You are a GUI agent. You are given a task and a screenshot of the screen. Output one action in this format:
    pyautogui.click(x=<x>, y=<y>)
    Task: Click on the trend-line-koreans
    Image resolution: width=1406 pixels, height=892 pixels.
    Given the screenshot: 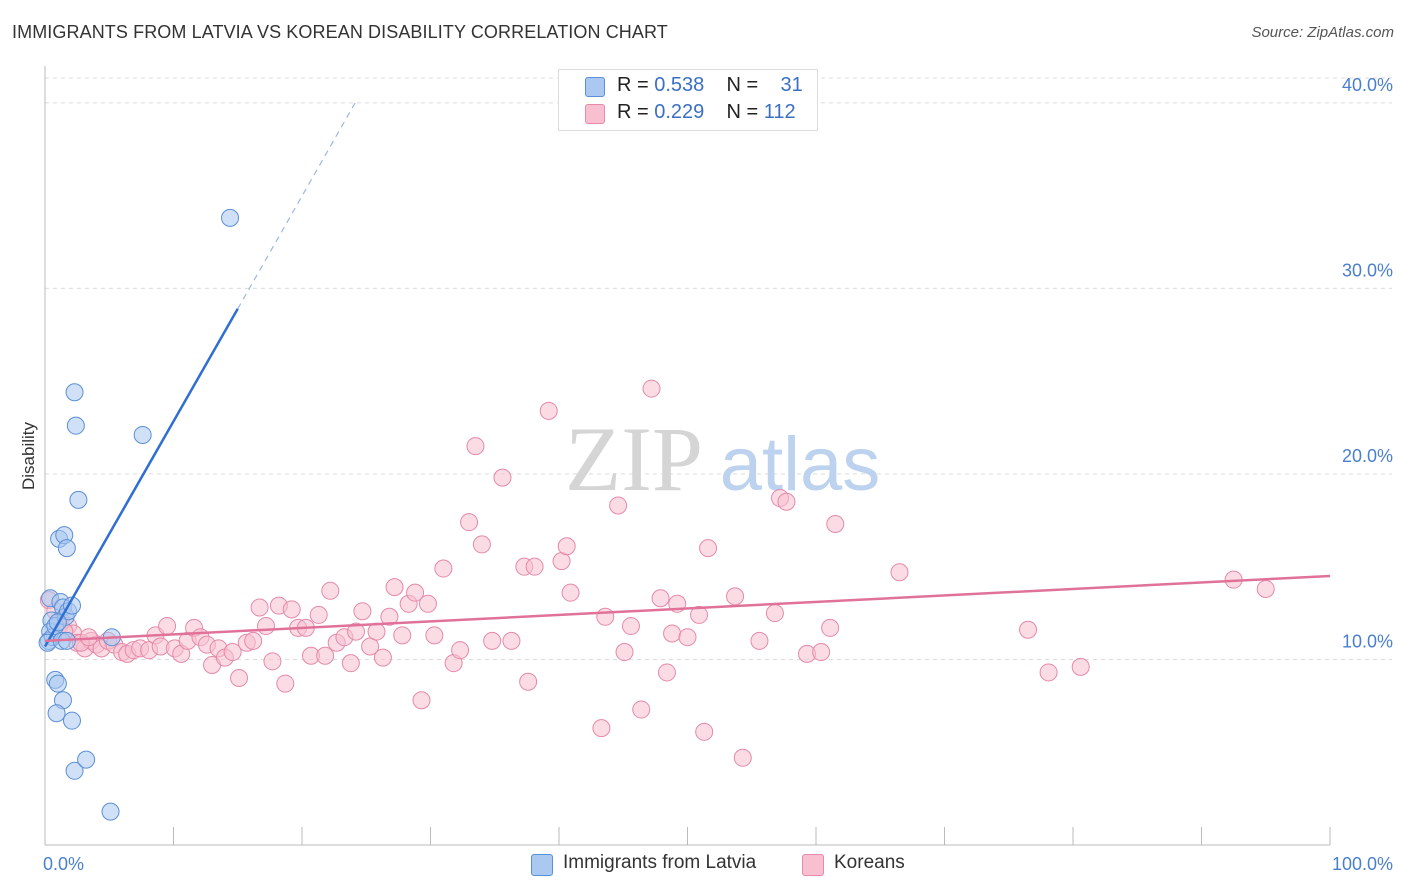 What is the action you would take?
    pyautogui.click(x=687, y=608)
    